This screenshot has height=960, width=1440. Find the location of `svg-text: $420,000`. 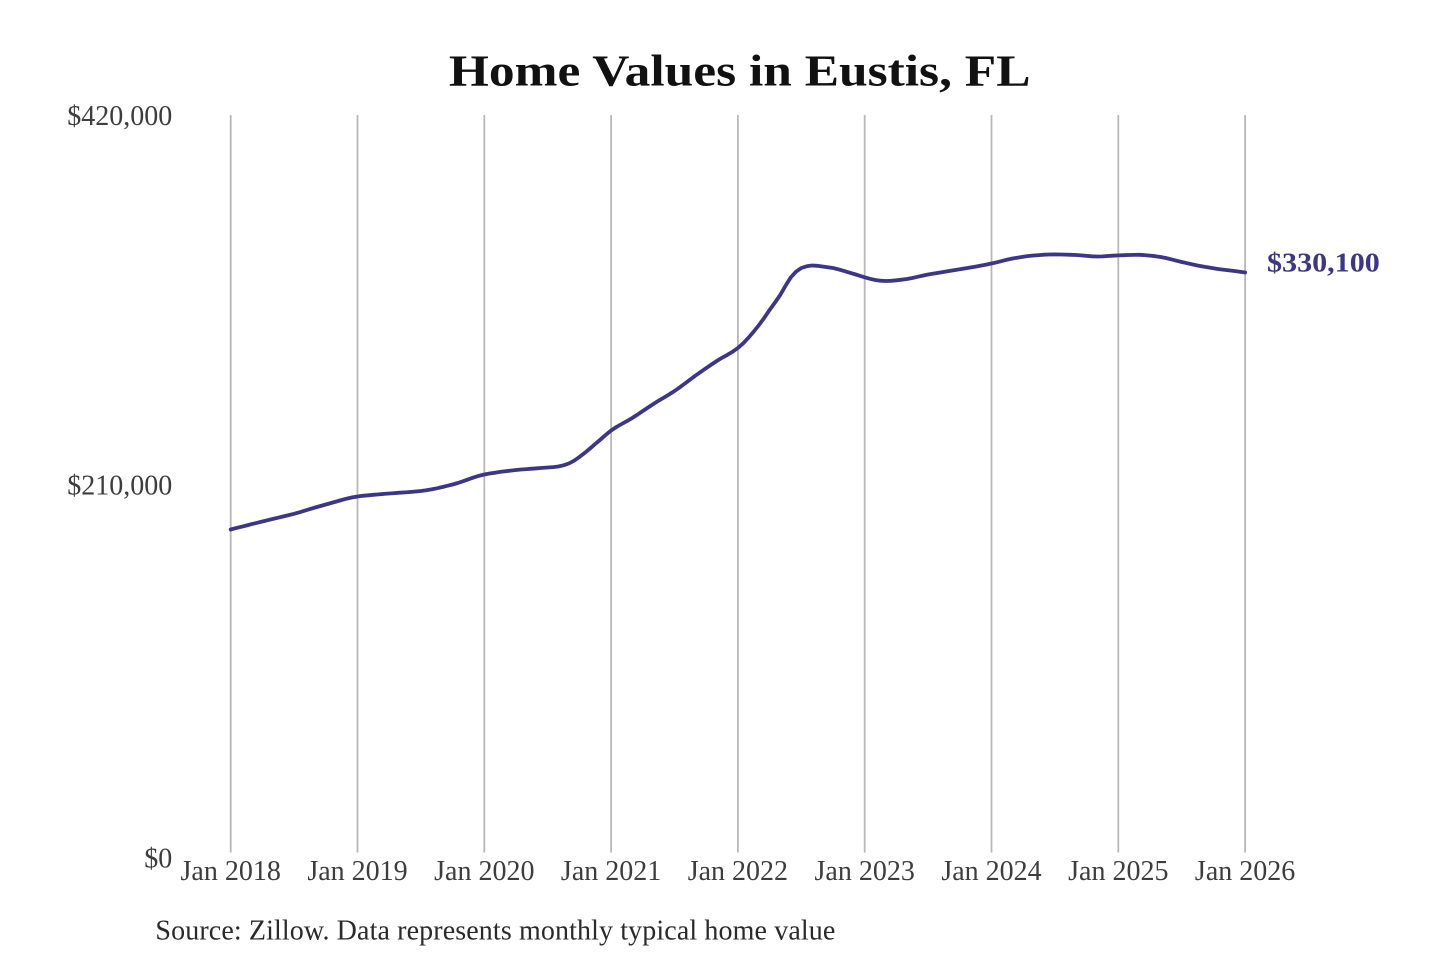

svg-text: $420,000 is located at coordinates (119, 116).